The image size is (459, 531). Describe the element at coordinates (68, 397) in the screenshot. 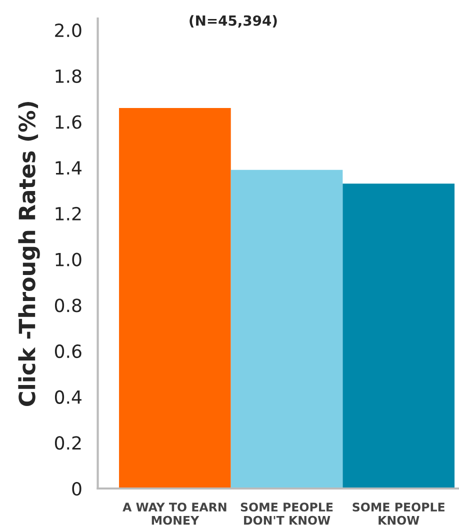

I see `y-tick-label: 0.4` at that location.